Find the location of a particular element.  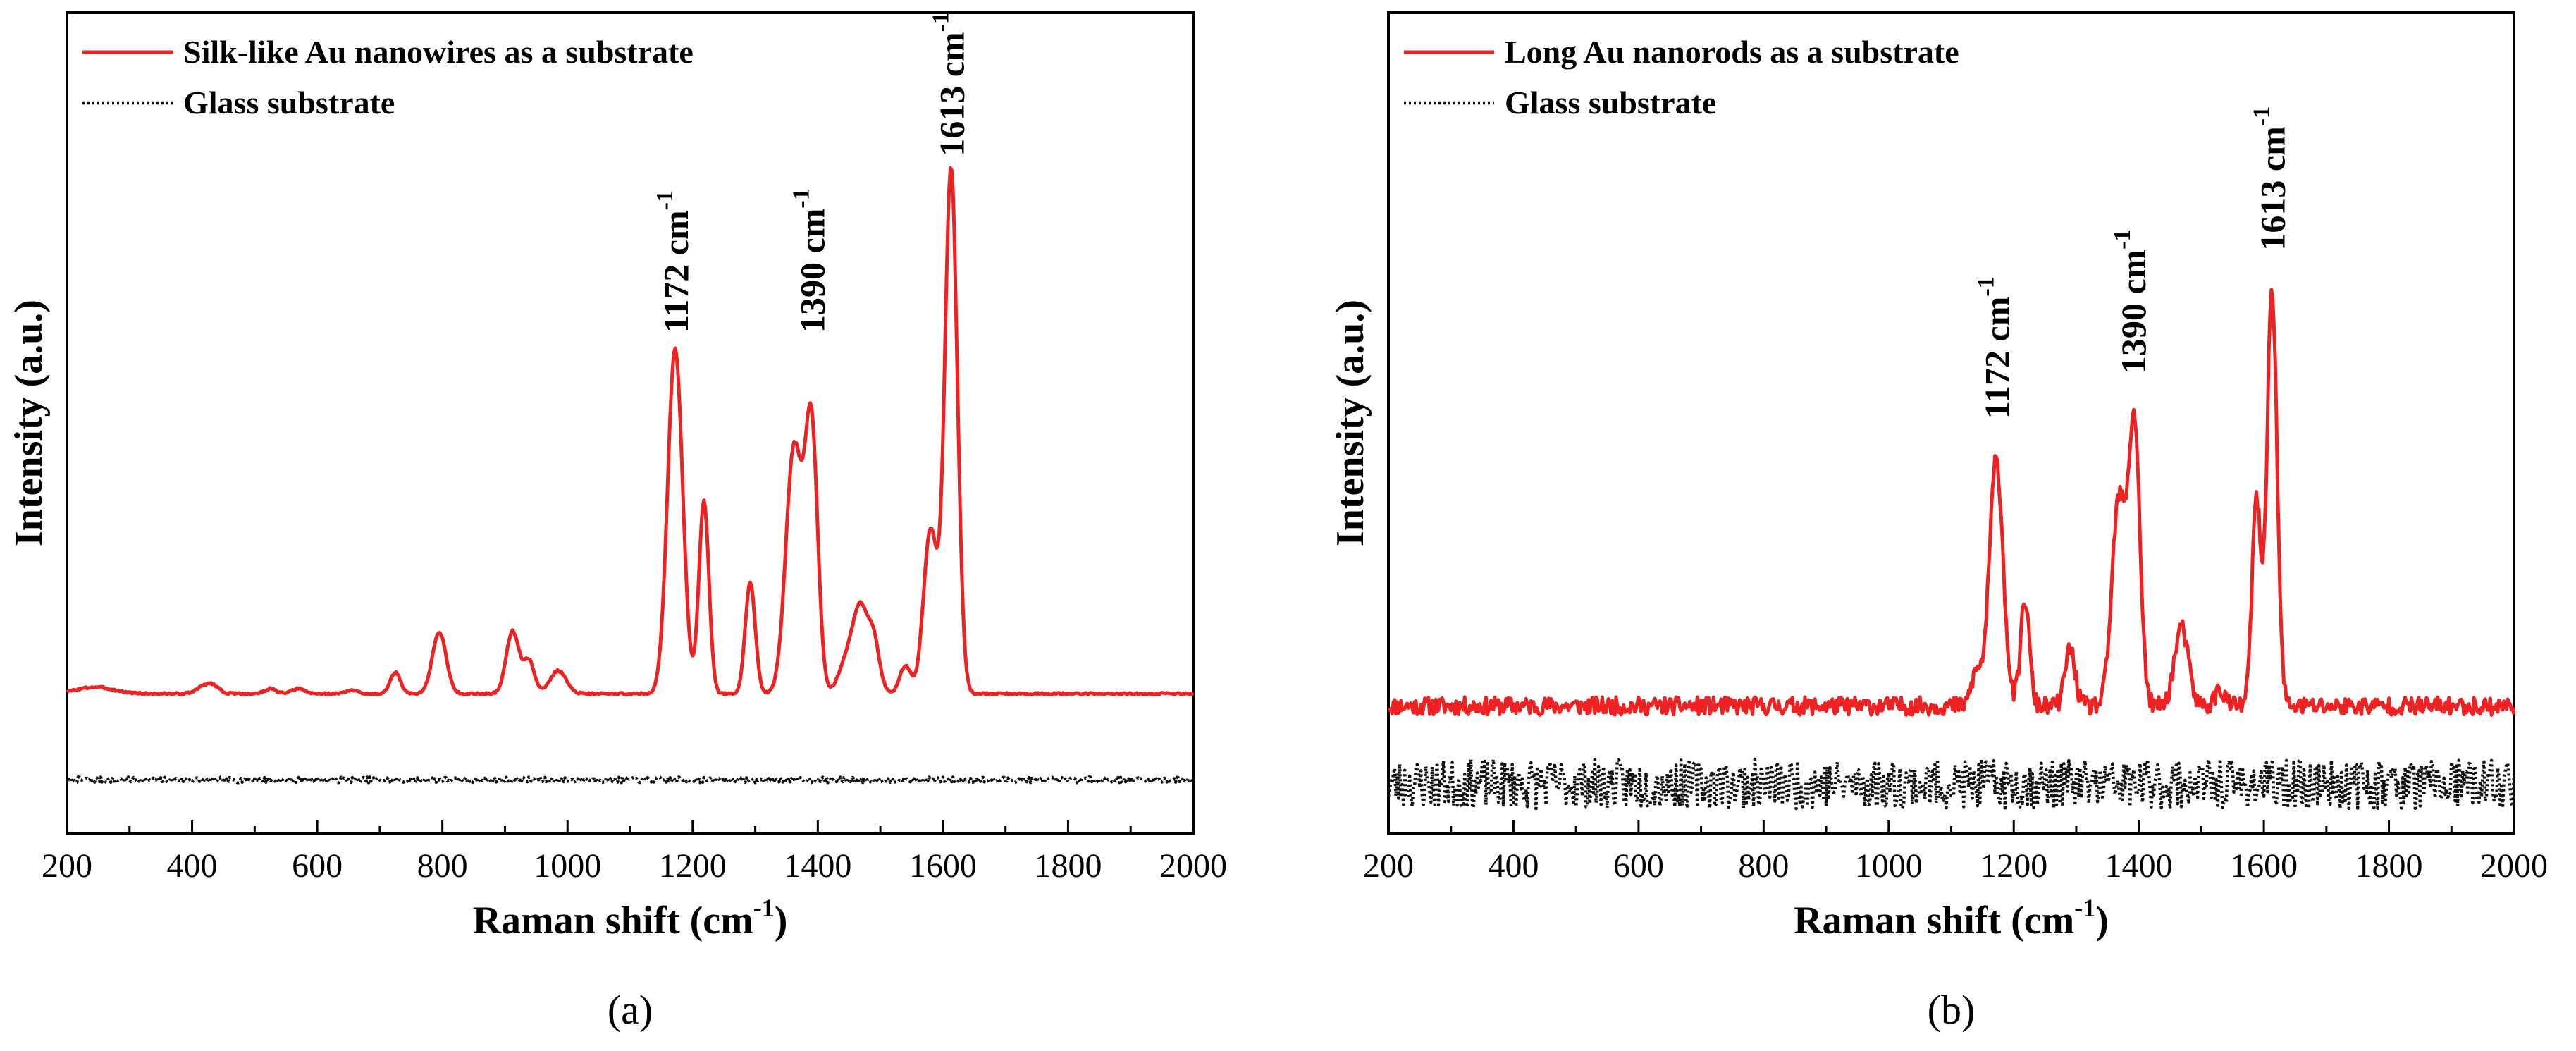

panel-label: (b) is located at coordinates (1952, 1010).